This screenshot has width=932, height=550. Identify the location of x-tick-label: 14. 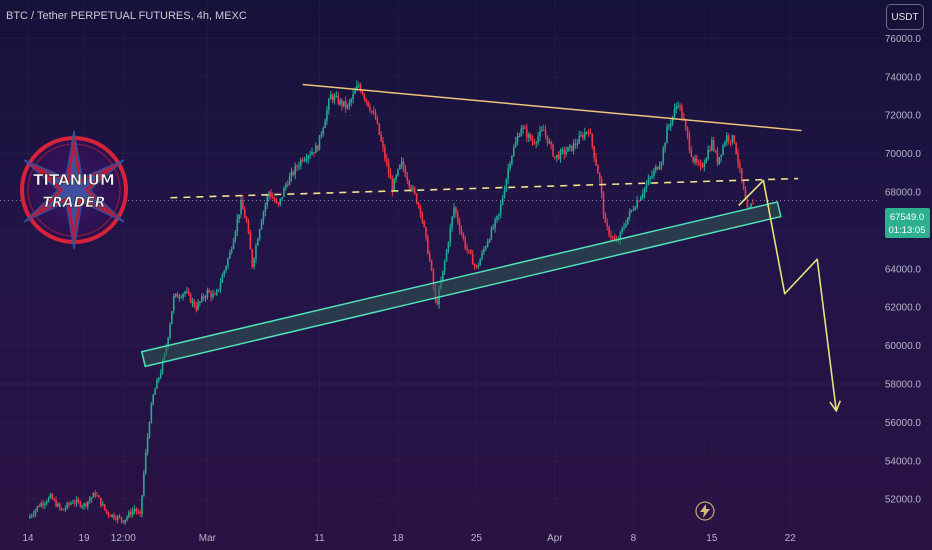
(28, 538).